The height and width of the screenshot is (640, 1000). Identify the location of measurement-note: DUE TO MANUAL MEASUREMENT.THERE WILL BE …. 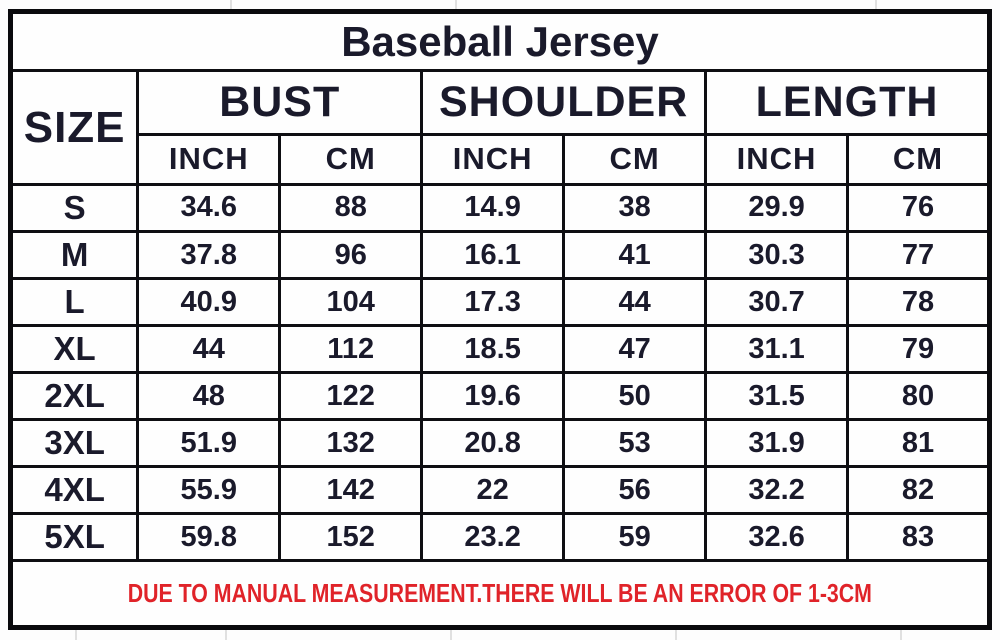
(500, 594).